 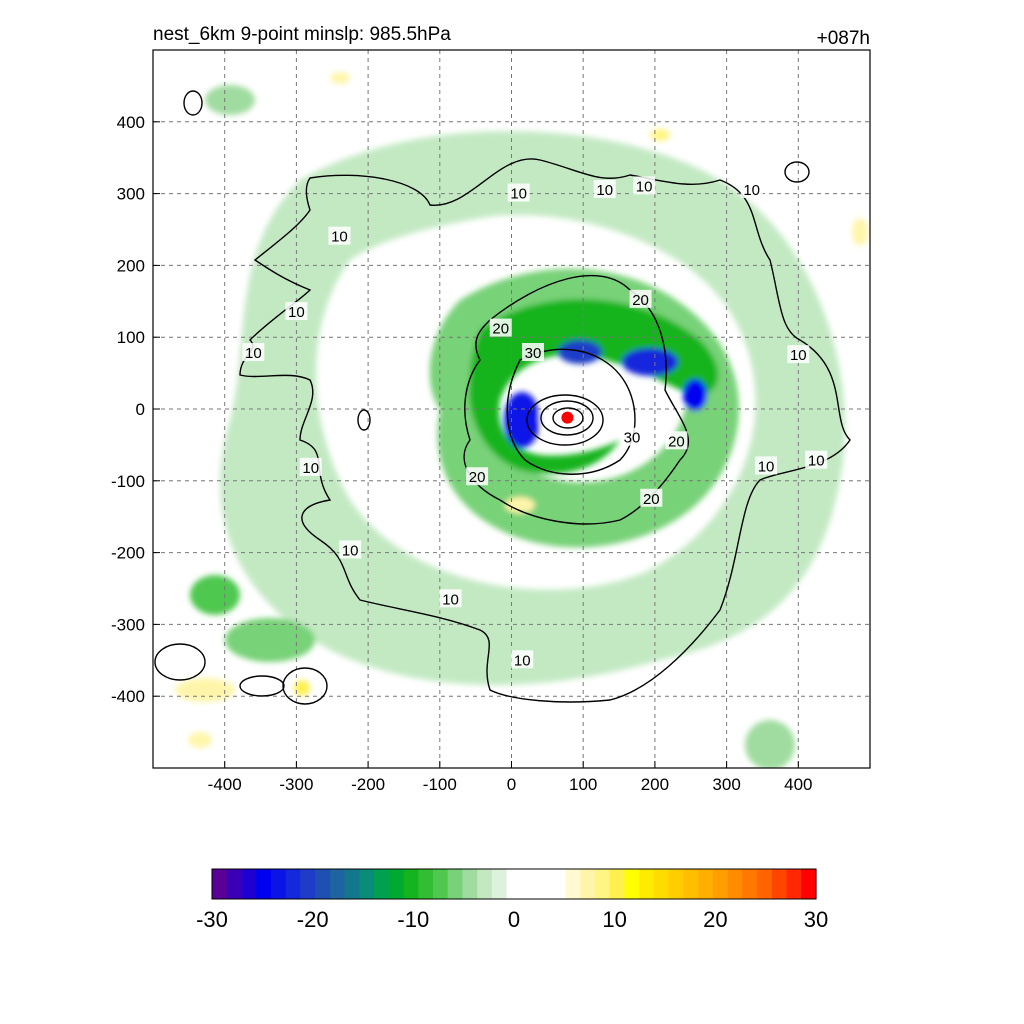 What do you see at coordinates (131, 122) in the screenshot?
I see `y-tick-label: 400` at bounding box center [131, 122].